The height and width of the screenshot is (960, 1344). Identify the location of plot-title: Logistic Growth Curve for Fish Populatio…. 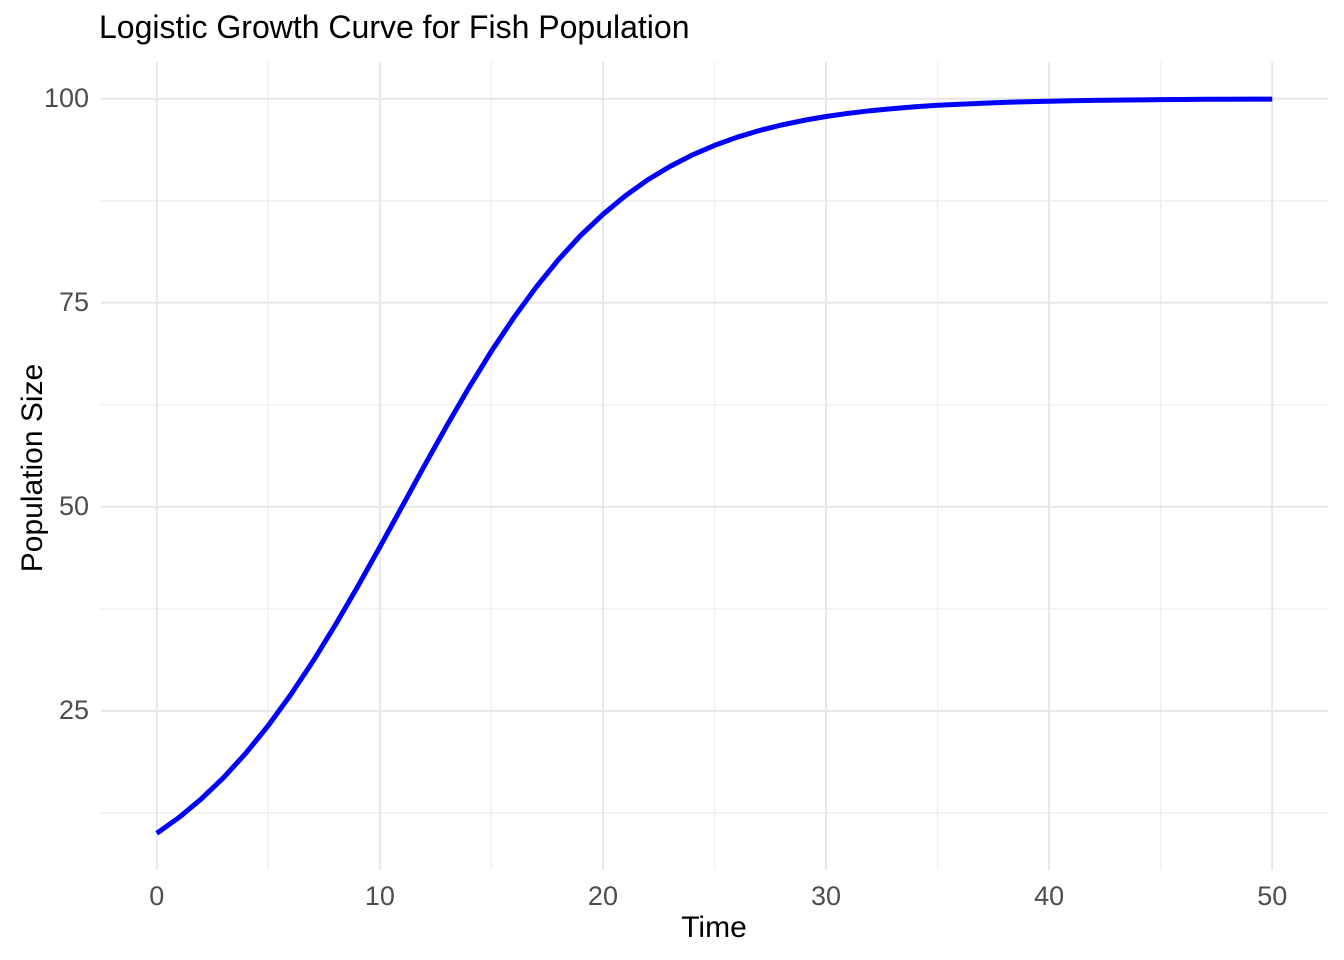
(394, 27).